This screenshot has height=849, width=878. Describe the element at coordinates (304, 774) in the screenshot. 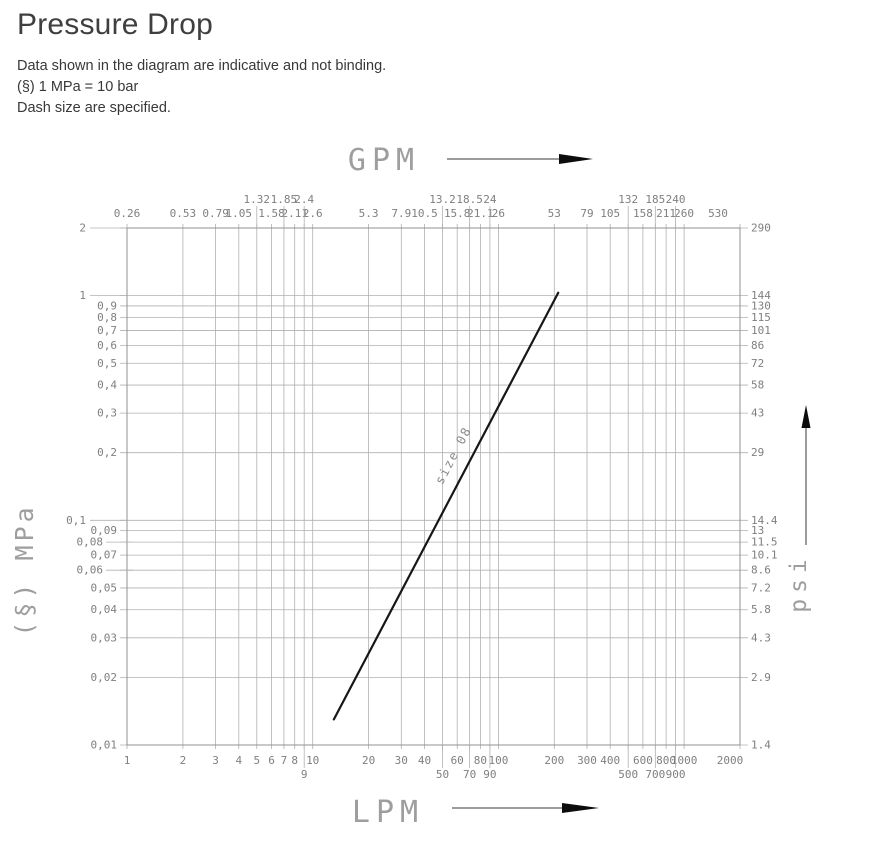

I see `lpm-tick-label: 9` at that location.